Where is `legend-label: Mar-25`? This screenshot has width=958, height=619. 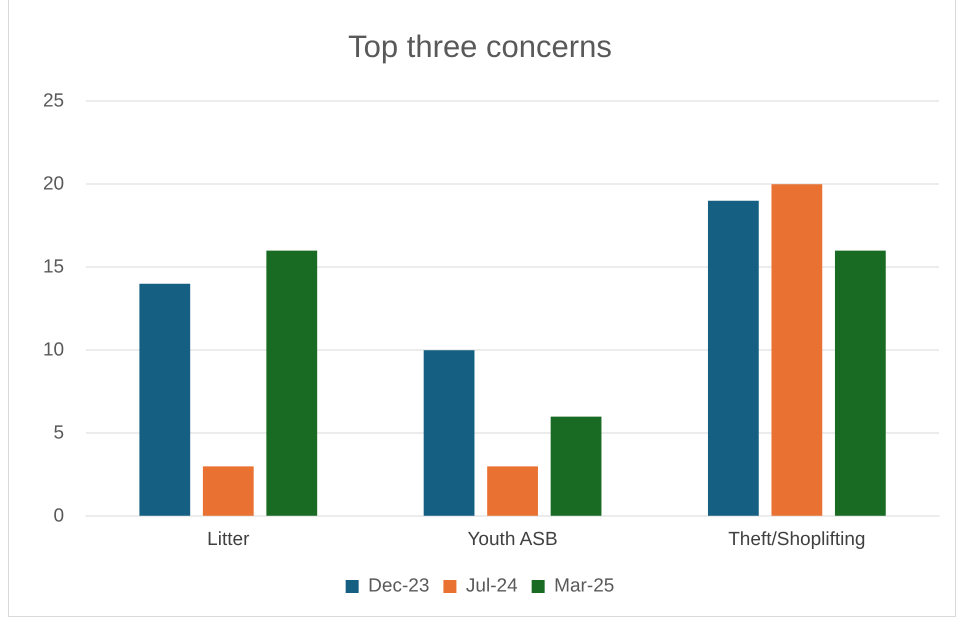 legend-label: Mar-25 is located at coordinates (584, 586).